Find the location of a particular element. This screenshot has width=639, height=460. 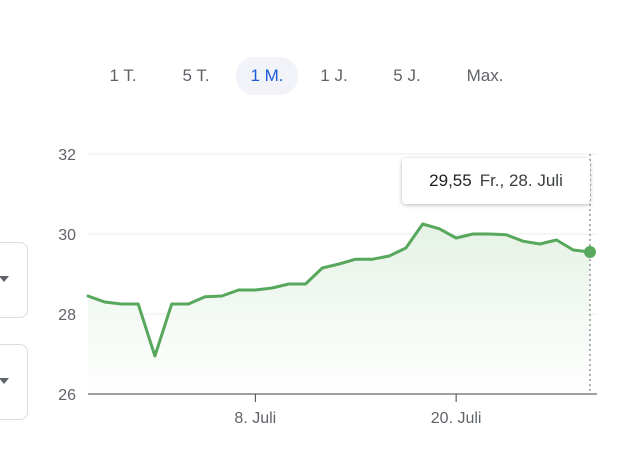

y-tick-label: 26 is located at coordinates (67, 395).